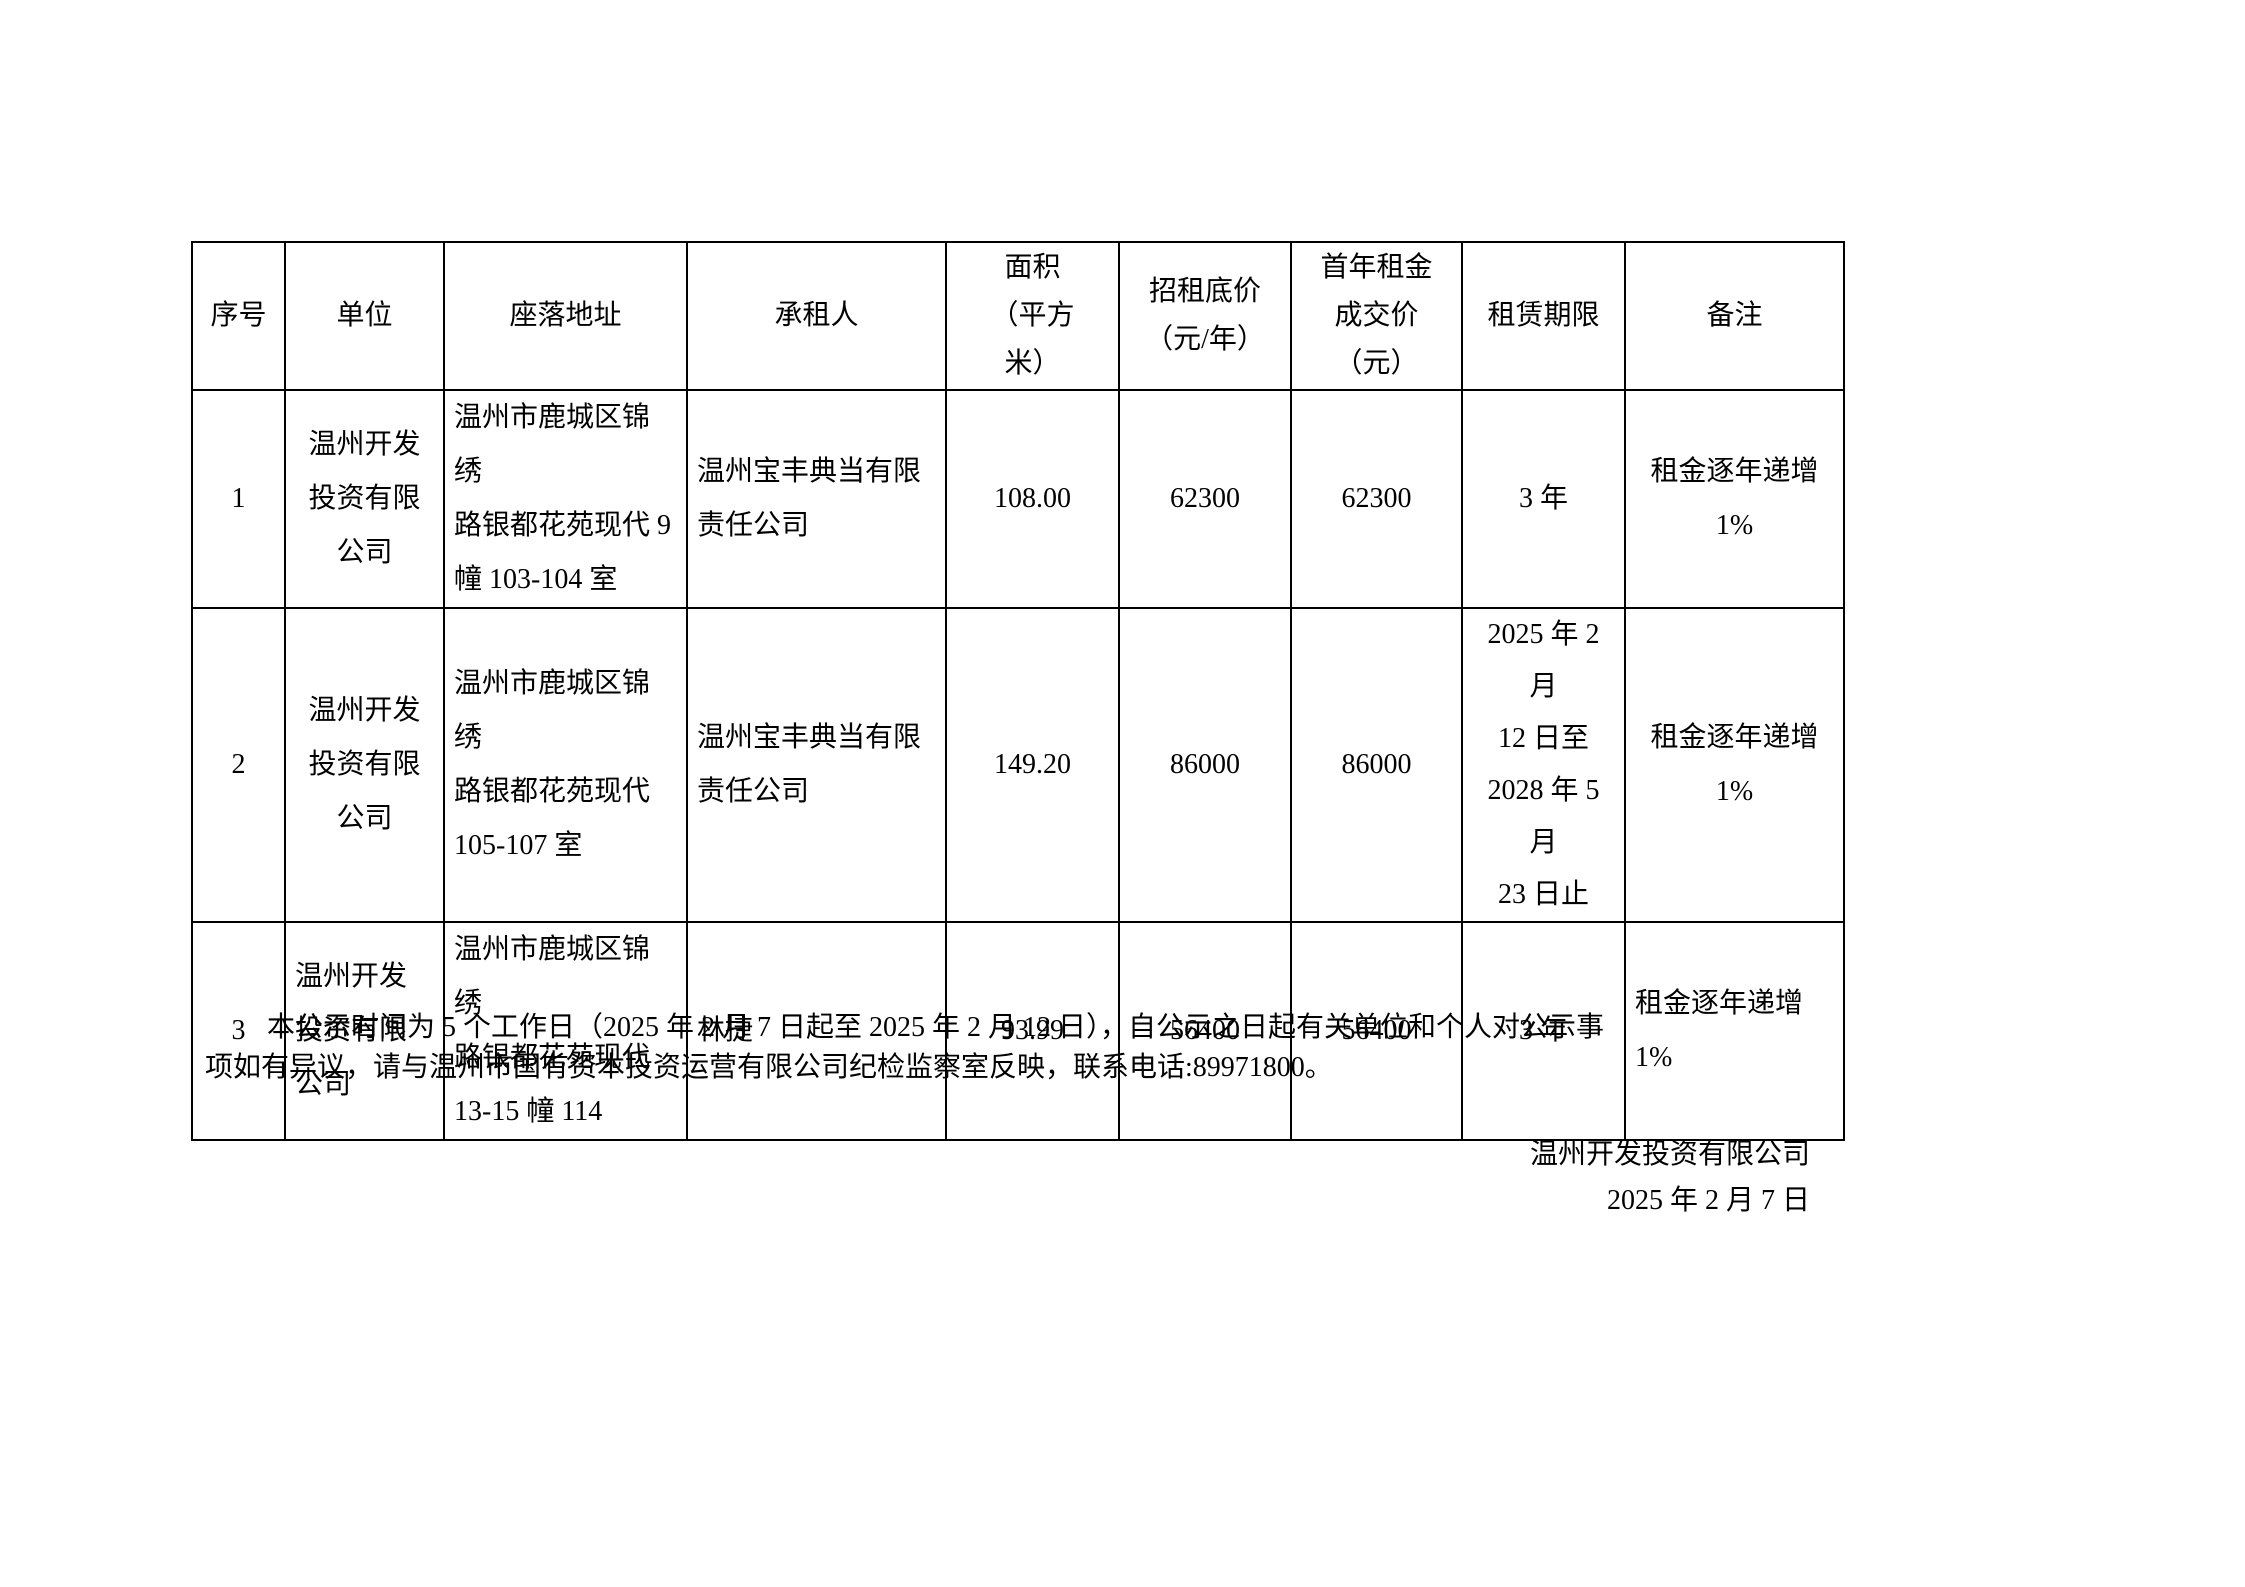 This screenshot has width=2245, height=1587. I want to click on header-cell: 招租底价 （元/年）, so click(1205, 316).